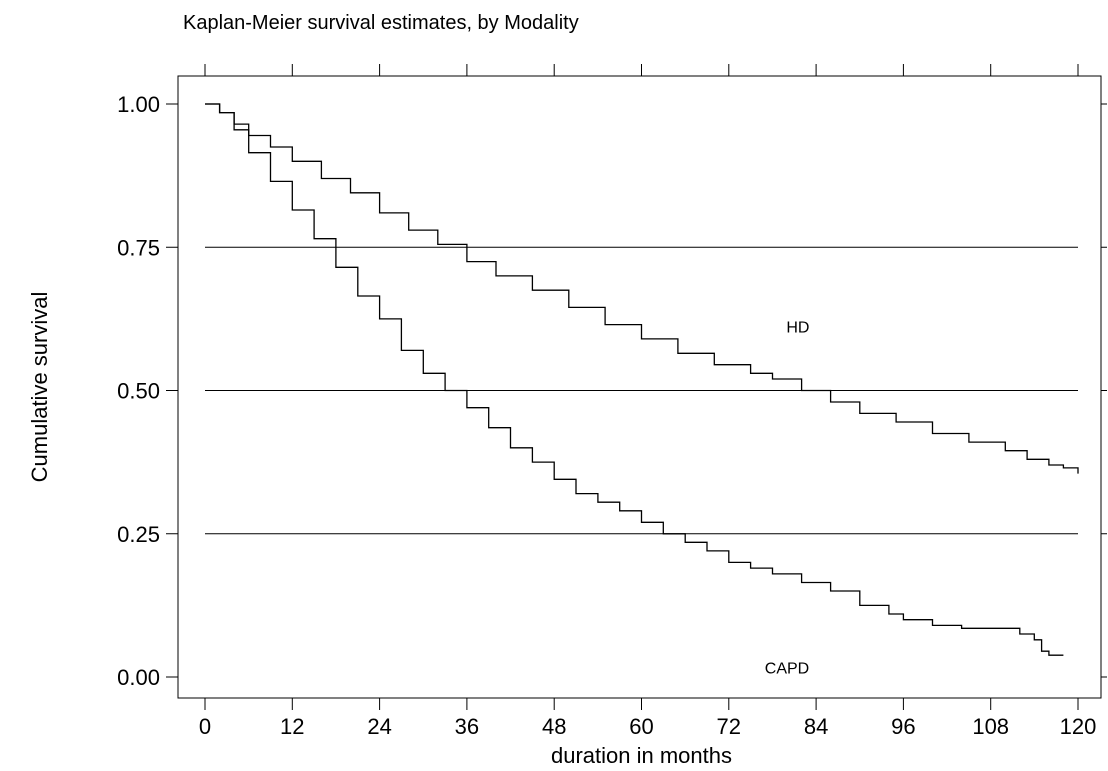 This screenshot has height=771, width=1108. What do you see at coordinates (292, 726) in the screenshot?
I see `x-tick-label: 12` at bounding box center [292, 726].